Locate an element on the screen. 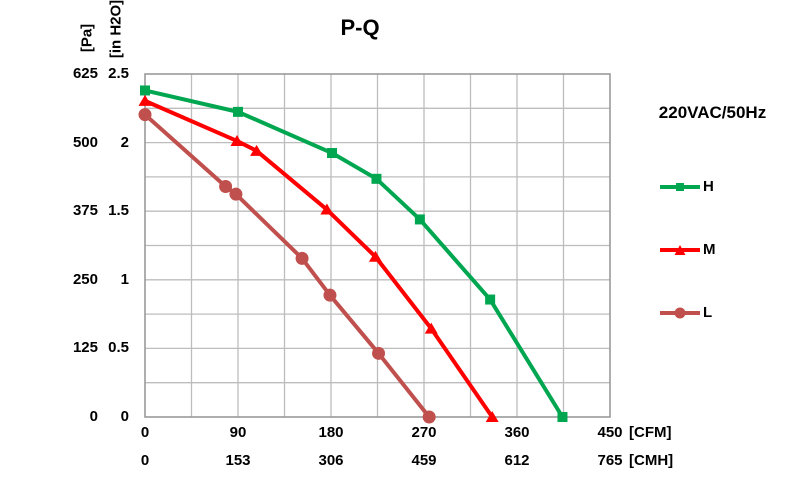  legend-marker-H is located at coordinates (680, 187).